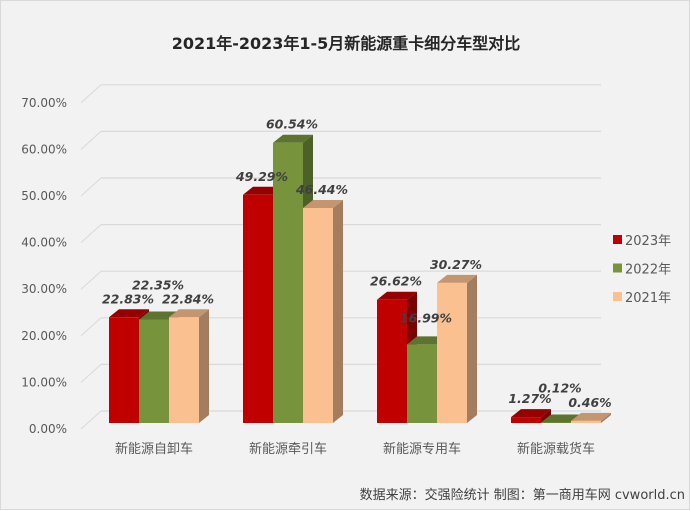  I want to click on legend-label: 2023年, so click(648, 241).